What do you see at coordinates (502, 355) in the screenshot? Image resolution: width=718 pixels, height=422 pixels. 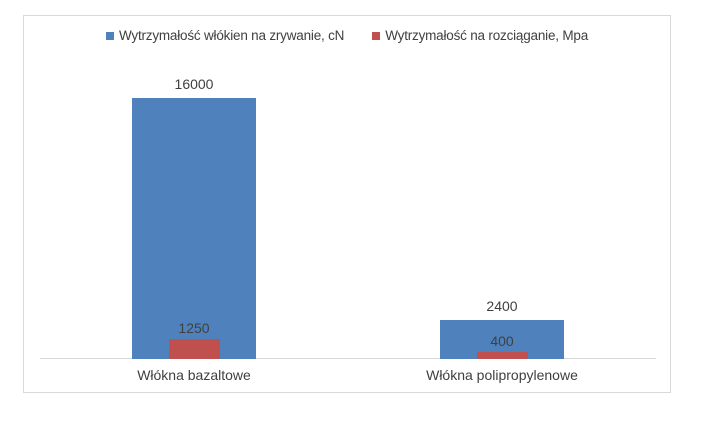 I see `bar-series2-cat2` at bounding box center [502, 355].